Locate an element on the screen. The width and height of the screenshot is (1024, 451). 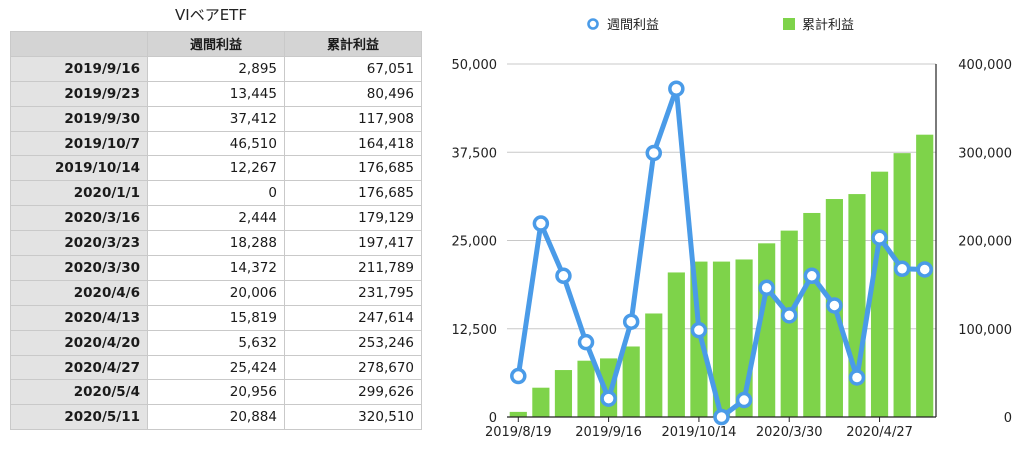
row-date: 2020/4/20 is located at coordinates (79, 342).